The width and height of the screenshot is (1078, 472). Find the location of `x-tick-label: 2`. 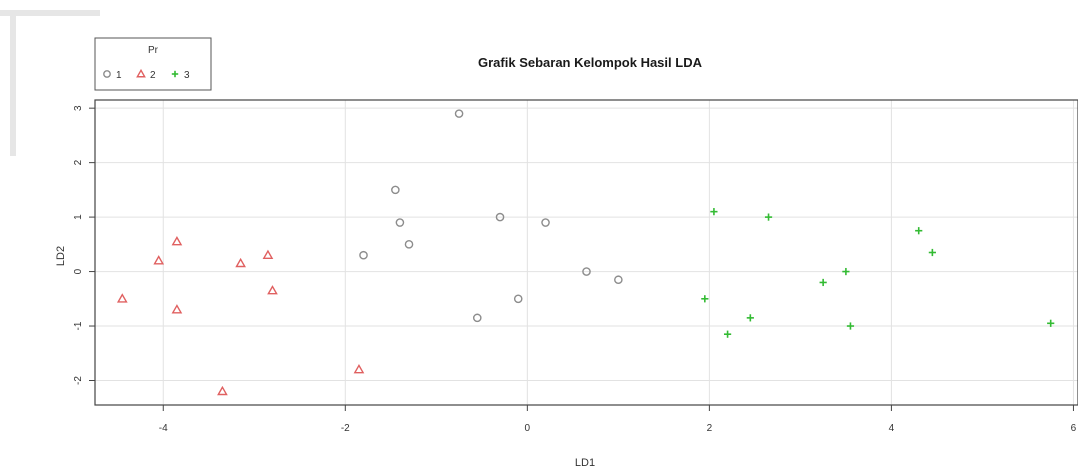

x-tick-label: 2 is located at coordinates (710, 428).